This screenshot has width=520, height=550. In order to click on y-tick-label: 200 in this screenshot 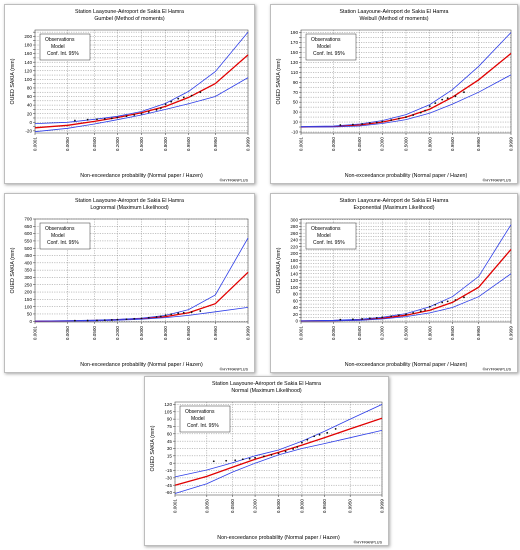, I will do `click(294, 253)`.